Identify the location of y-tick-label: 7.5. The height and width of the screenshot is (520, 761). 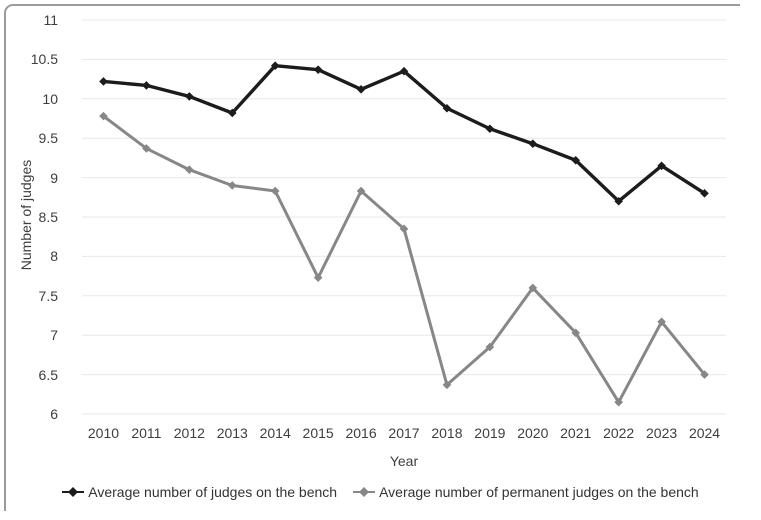
(48, 295).